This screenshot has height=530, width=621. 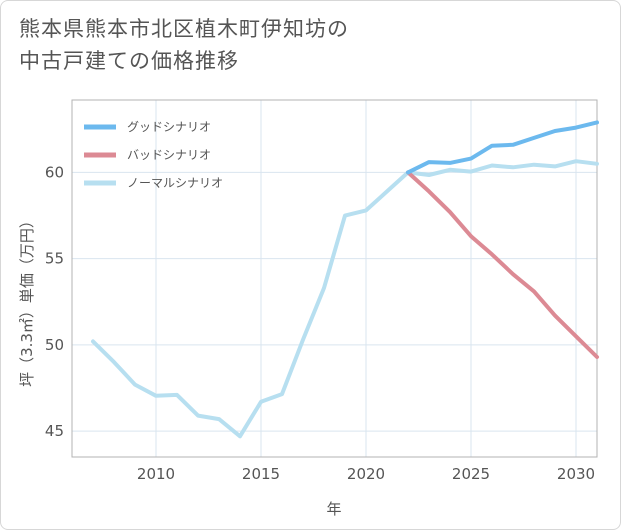 What do you see at coordinates (471, 474) in the screenshot?
I see `x-tick-2025: 2025` at bounding box center [471, 474].